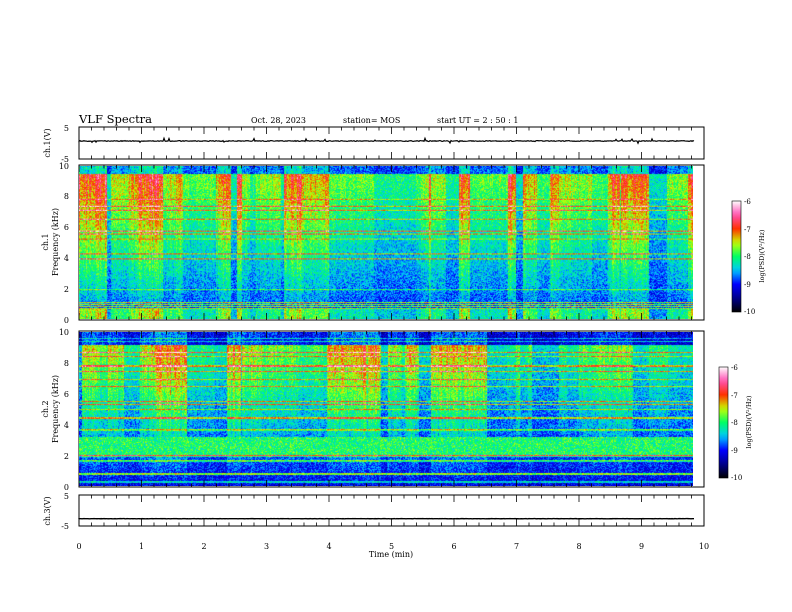 This screenshot has width=792, height=612. I want to click on ch1-colorbar: -6 -7 -8 -9 -10 log(PSD)(V²/Hz), so click(748, 257).